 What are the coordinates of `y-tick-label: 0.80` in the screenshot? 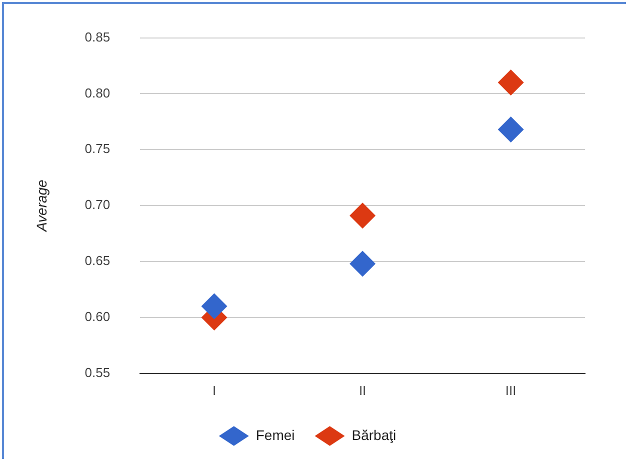 It's located at (97, 92).